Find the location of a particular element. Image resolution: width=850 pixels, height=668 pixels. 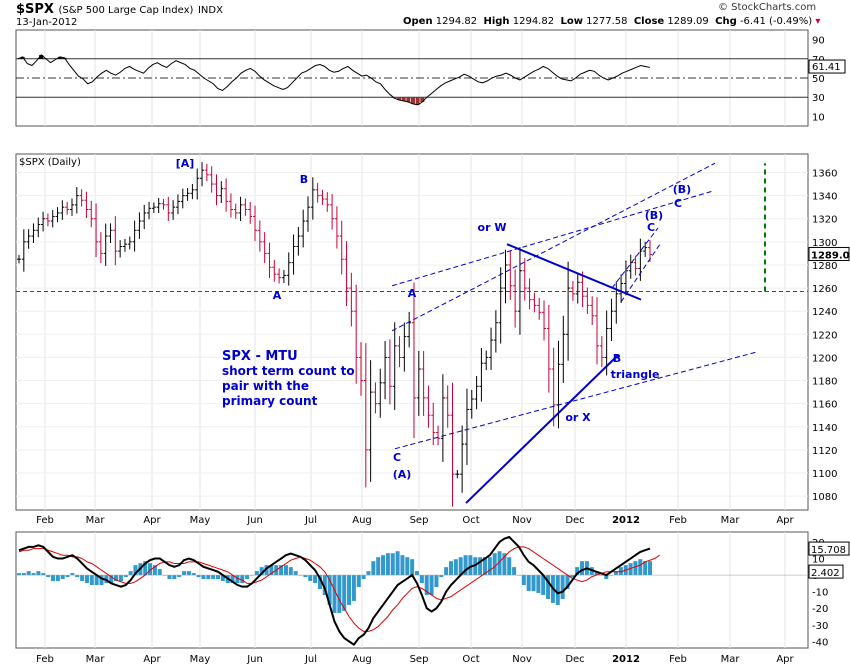

macd-last-value-box is located at coordinates (829, 548).